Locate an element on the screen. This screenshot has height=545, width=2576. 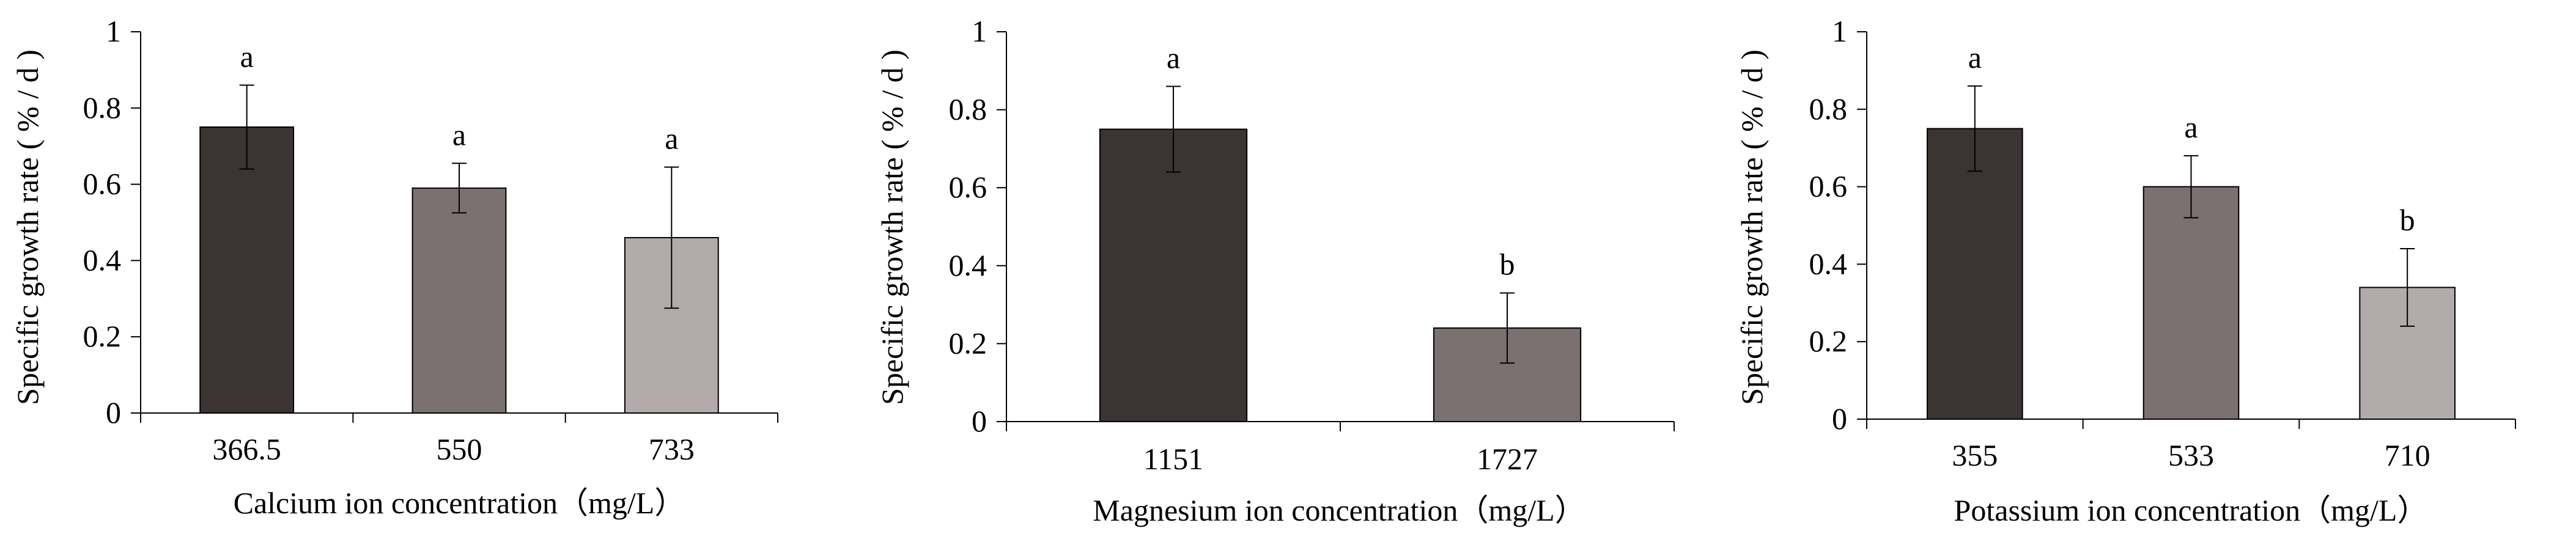
calcium-category-label: 366.5 is located at coordinates (246, 449).